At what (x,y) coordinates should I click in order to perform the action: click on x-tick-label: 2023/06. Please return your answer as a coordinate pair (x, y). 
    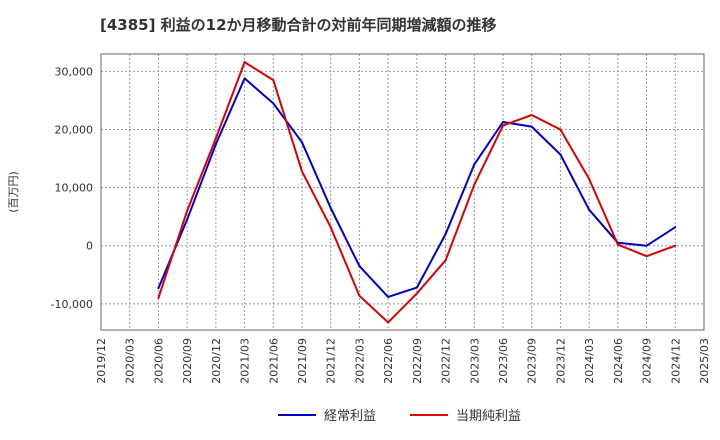
    Looking at the image, I should click on (503, 361).